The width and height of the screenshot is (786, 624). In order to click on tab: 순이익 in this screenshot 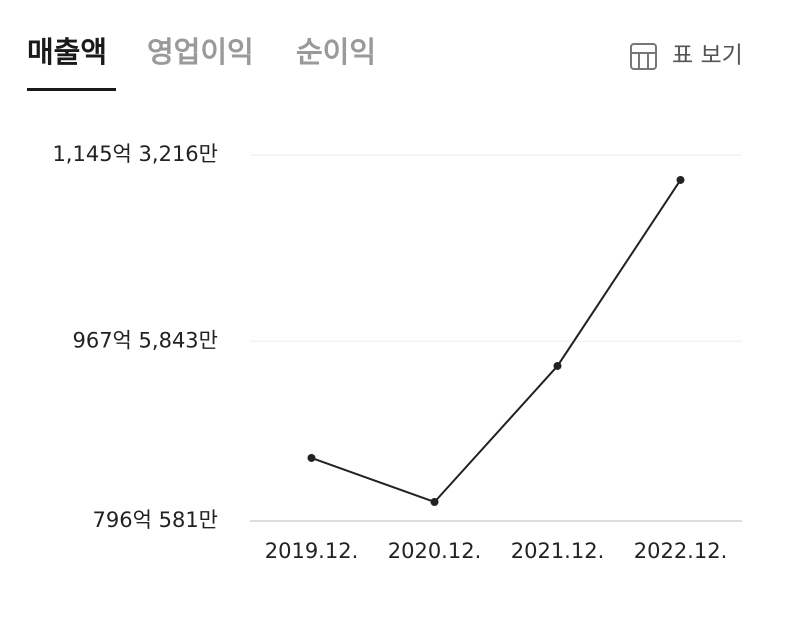, I will do `click(336, 52)`.